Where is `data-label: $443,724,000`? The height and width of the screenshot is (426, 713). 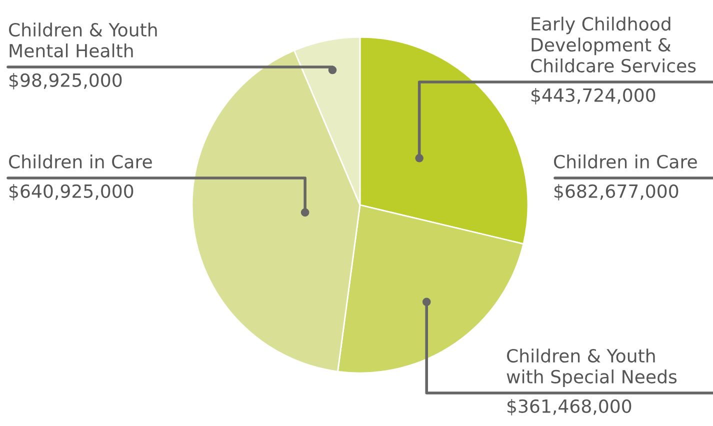
data-label: $443,724,000 is located at coordinates (594, 96).